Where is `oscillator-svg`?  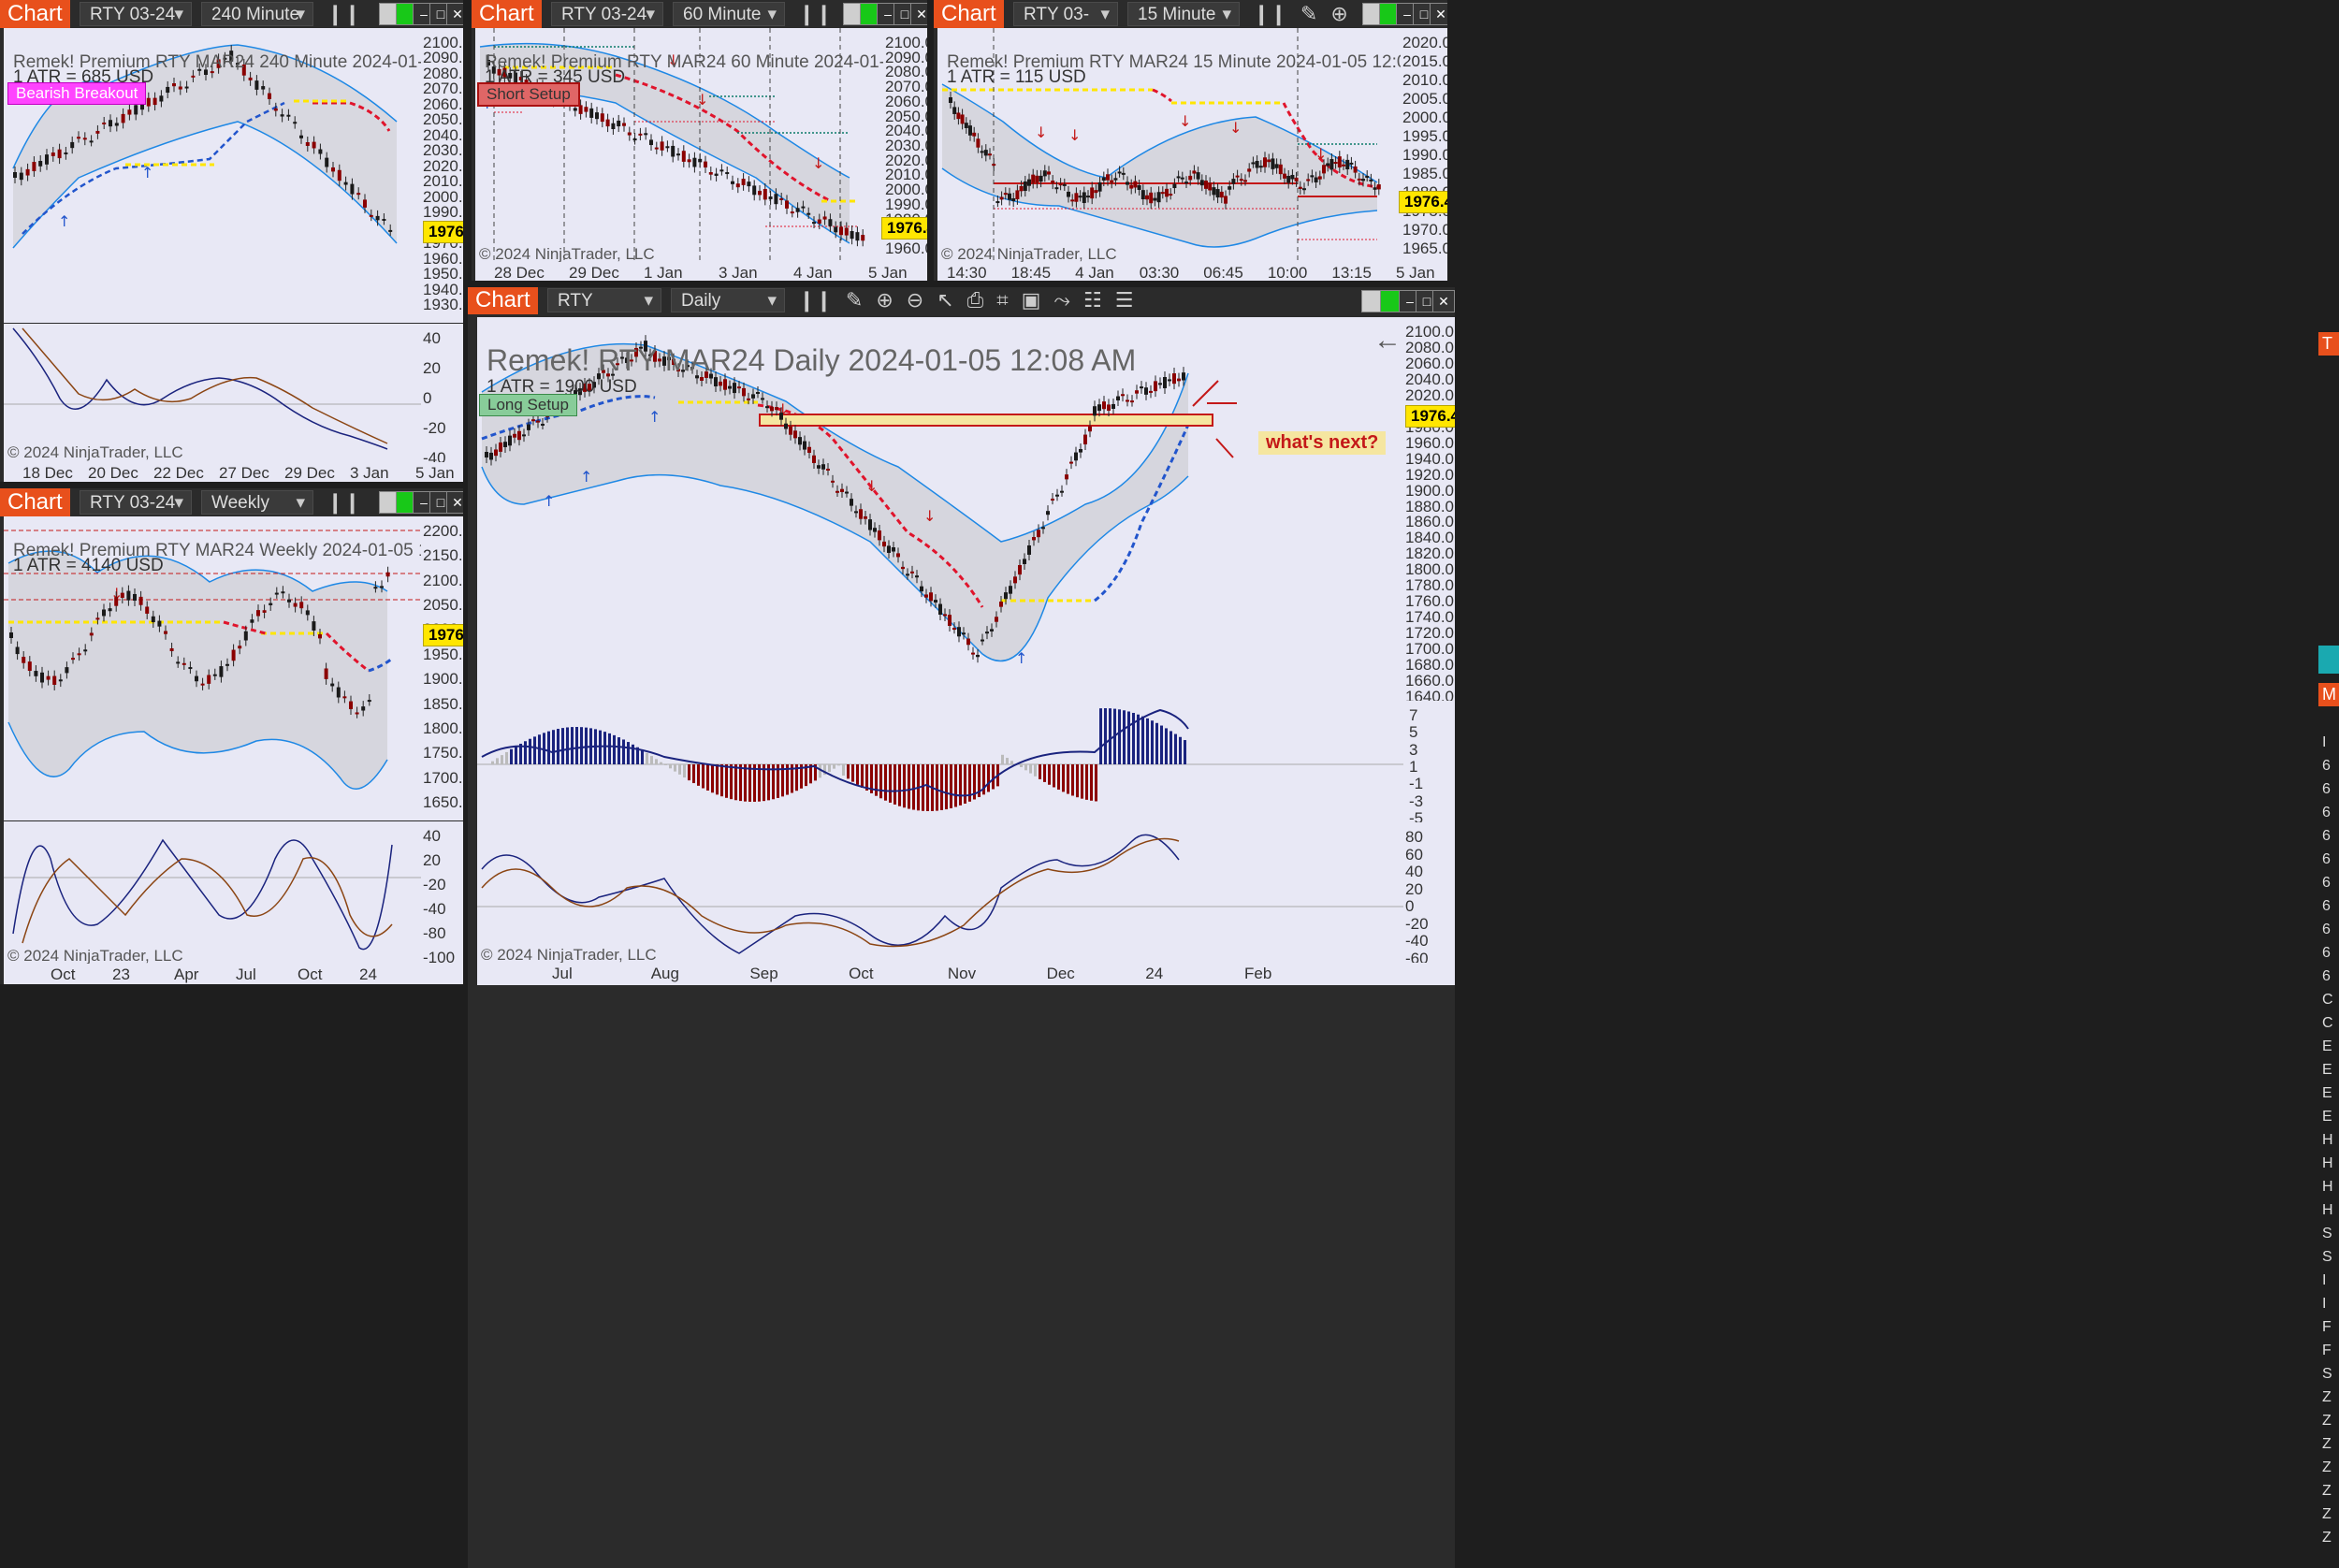 oscillator-svg is located at coordinates (212, 895).